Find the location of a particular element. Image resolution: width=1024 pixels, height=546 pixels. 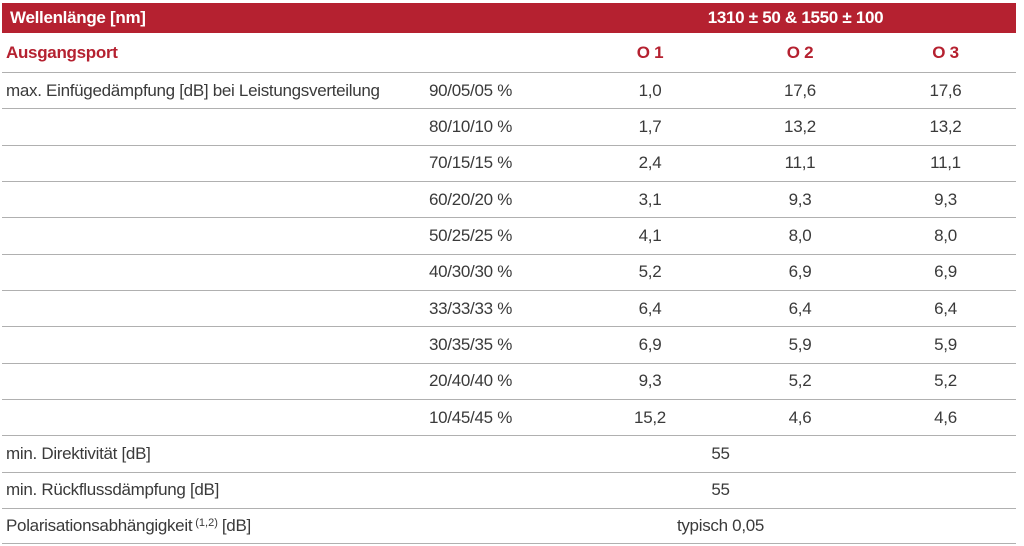

output-port-header-row: Ausgangsport O 1 O 2 O 3 is located at coordinates (509, 52).